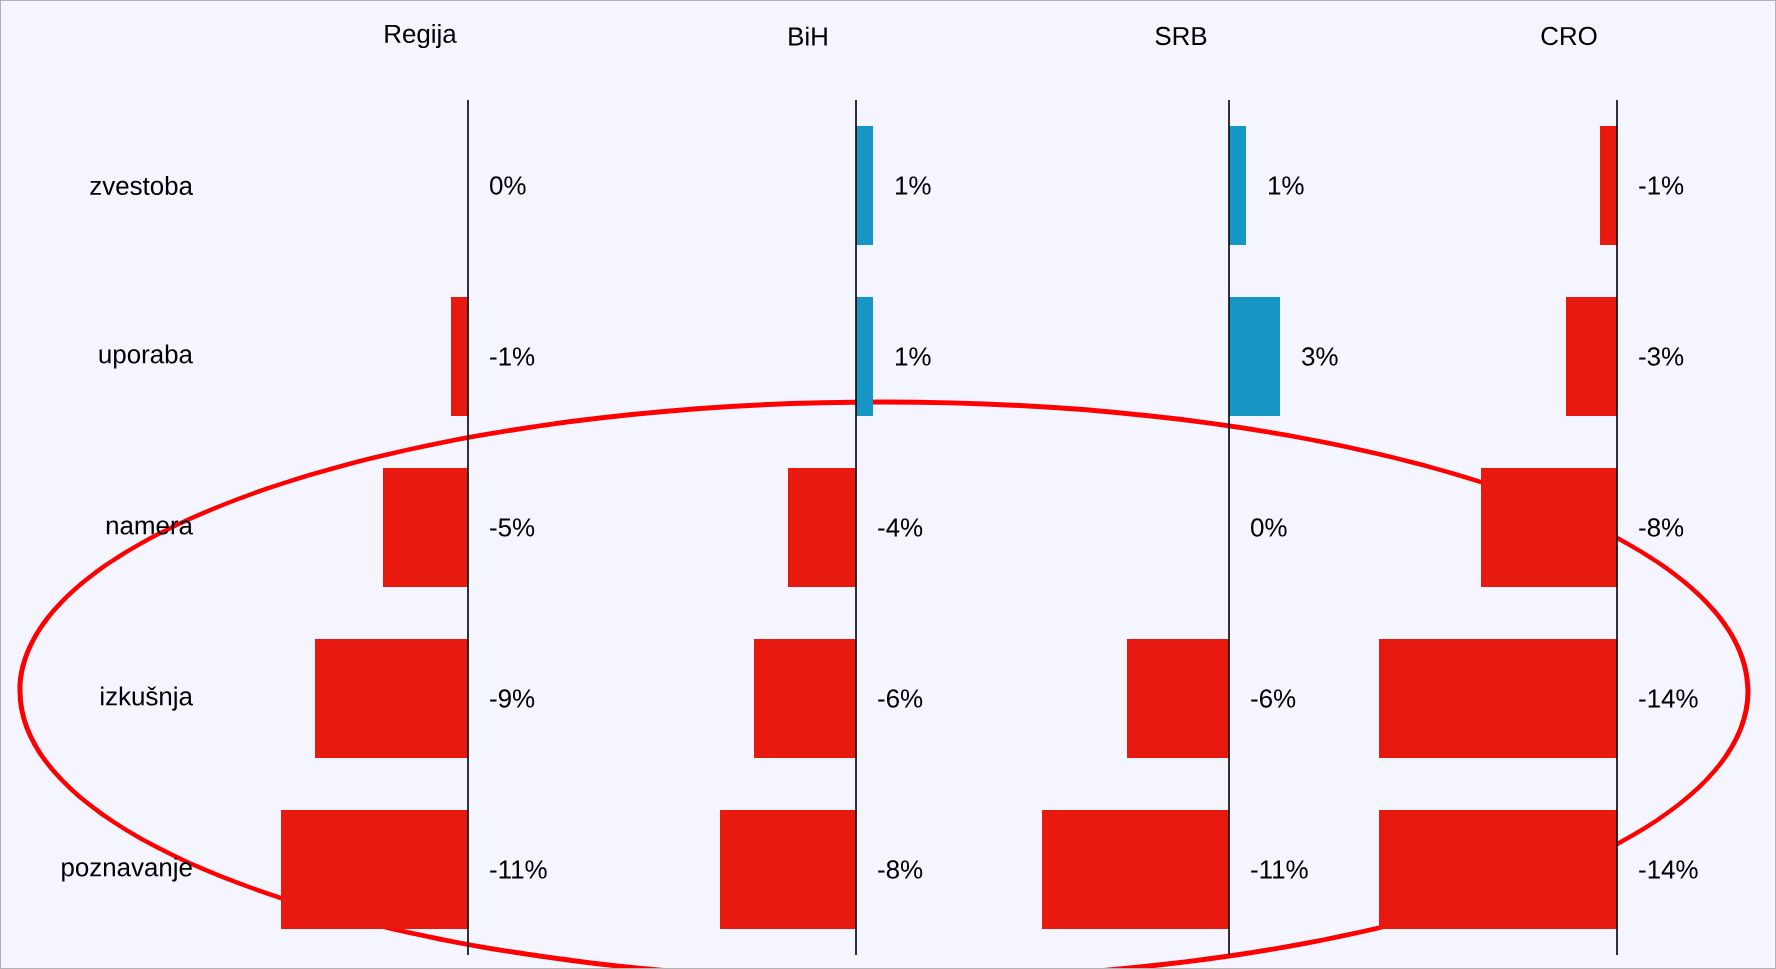  I want to click on data-label: -4%, so click(900, 527).